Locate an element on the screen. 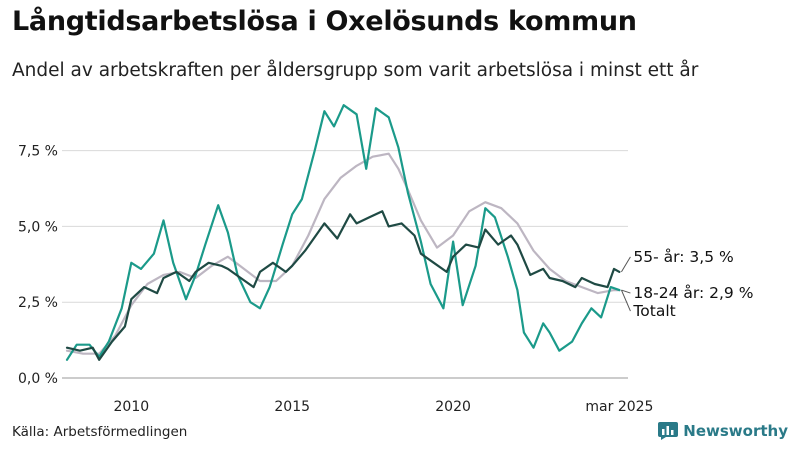 The width and height of the screenshot is (800, 450). x-tick-label: mar 2025 is located at coordinates (619, 407).